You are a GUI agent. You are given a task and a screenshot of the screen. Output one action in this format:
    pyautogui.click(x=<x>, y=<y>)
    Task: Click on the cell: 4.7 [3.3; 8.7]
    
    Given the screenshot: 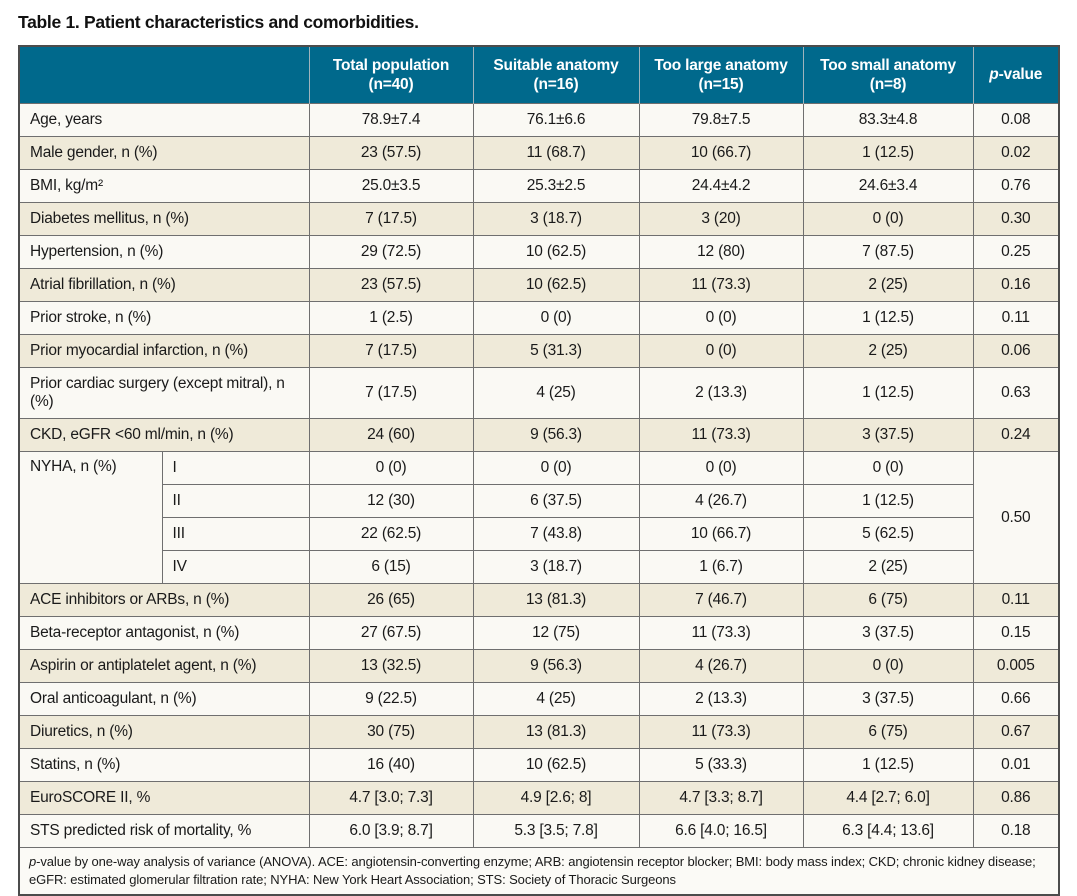 What is the action you would take?
    pyautogui.click(x=721, y=798)
    